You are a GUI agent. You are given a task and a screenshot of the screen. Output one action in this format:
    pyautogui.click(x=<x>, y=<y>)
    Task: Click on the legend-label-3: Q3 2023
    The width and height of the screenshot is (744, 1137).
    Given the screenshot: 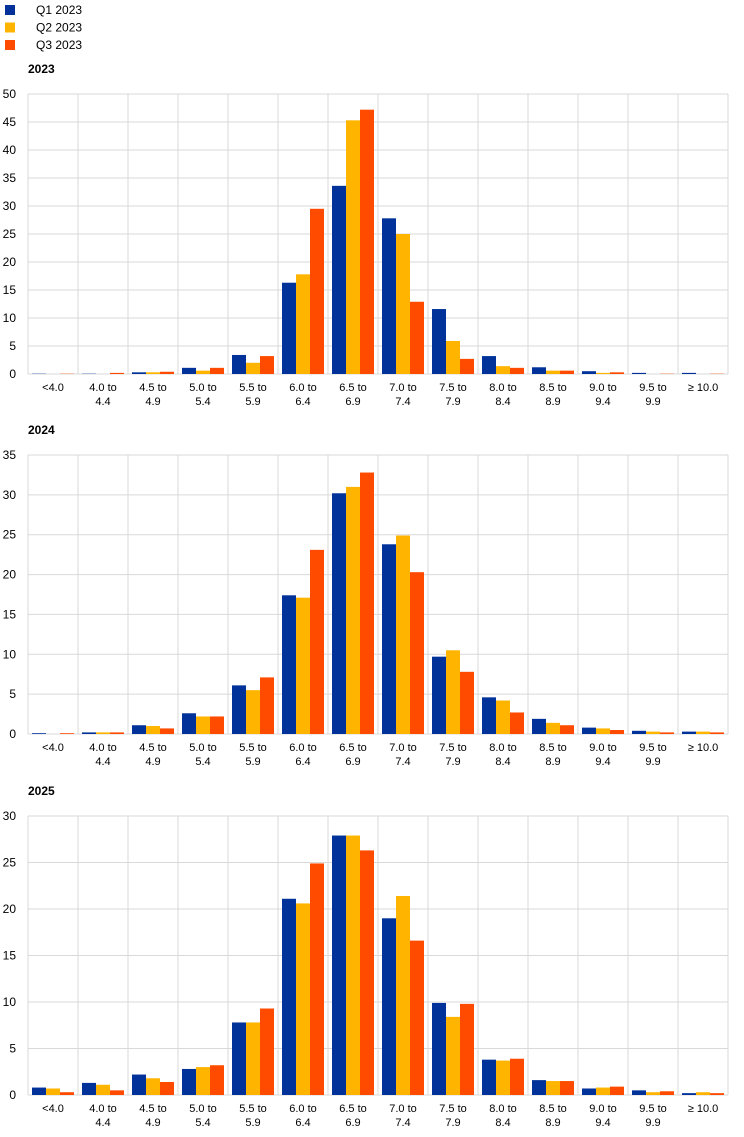 What is the action you would take?
    pyautogui.click(x=59, y=45)
    